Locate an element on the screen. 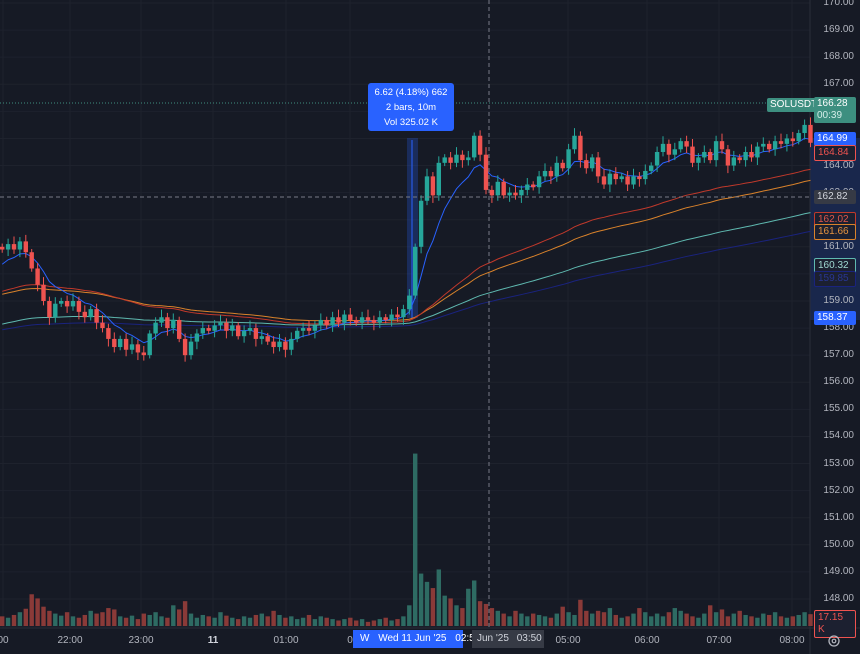 This screenshot has height=654, width=860. range-start-prefix: W is located at coordinates (365, 638).